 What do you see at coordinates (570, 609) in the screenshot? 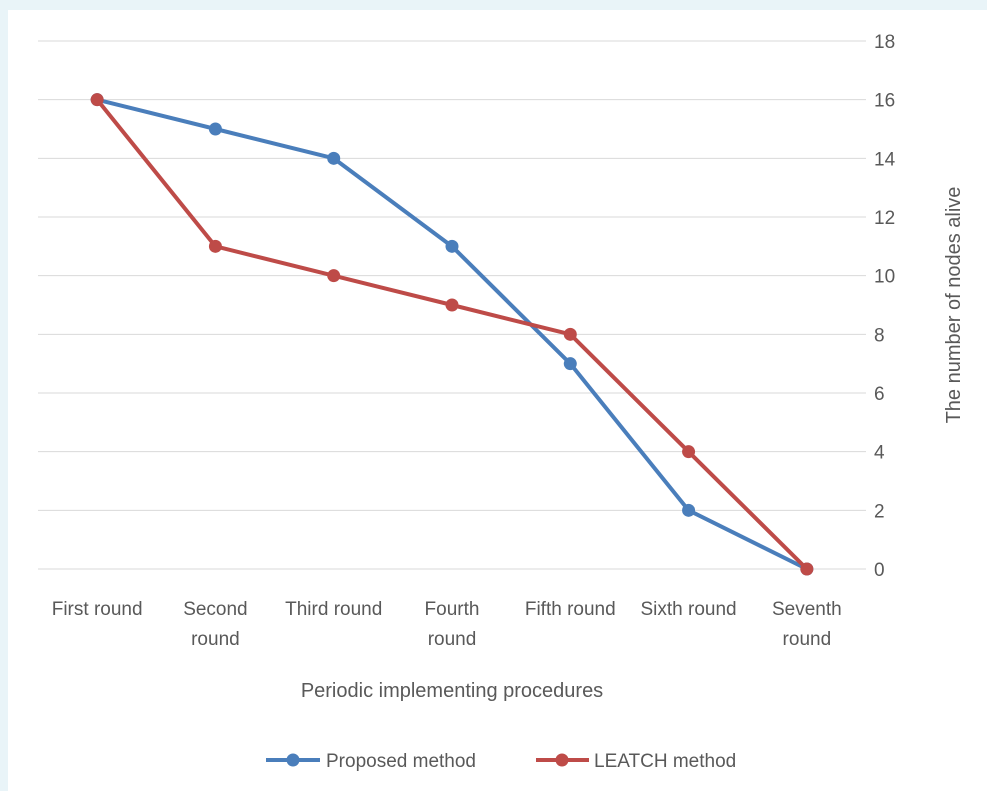
I see `x-tick-label: Fifth round` at bounding box center [570, 609].